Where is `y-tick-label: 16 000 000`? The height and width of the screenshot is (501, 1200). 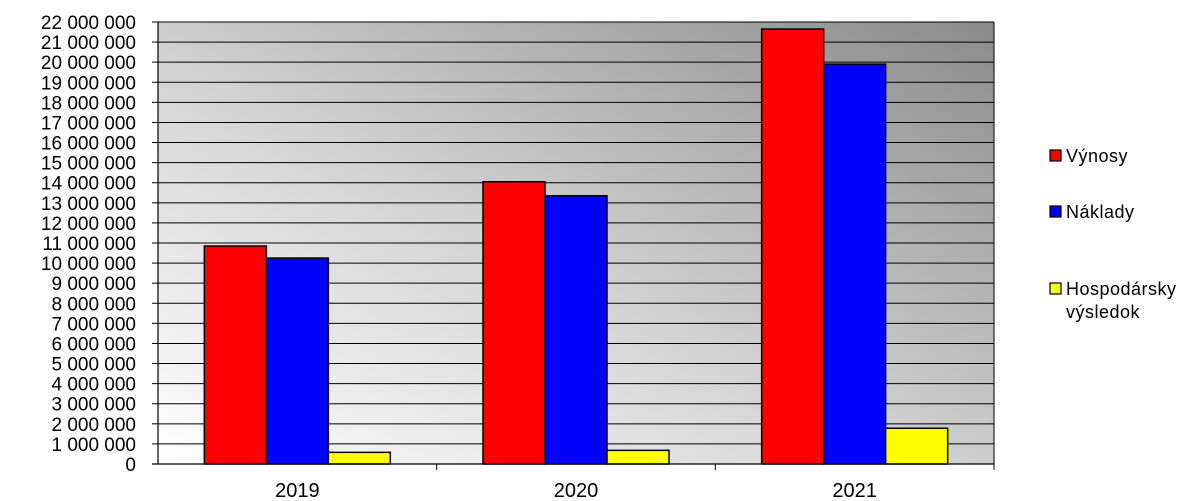
y-tick-label: 16 000 000 is located at coordinates (88, 144).